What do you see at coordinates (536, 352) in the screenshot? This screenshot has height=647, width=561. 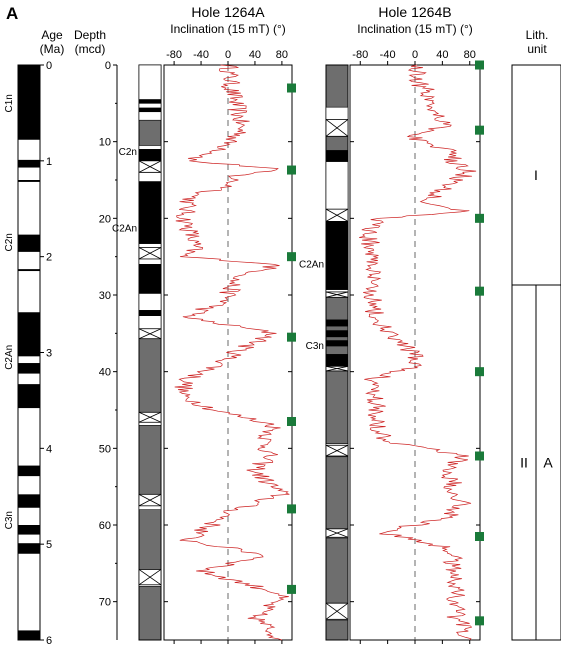 I see `lithologic-units: III A` at bounding box center [536, 352].